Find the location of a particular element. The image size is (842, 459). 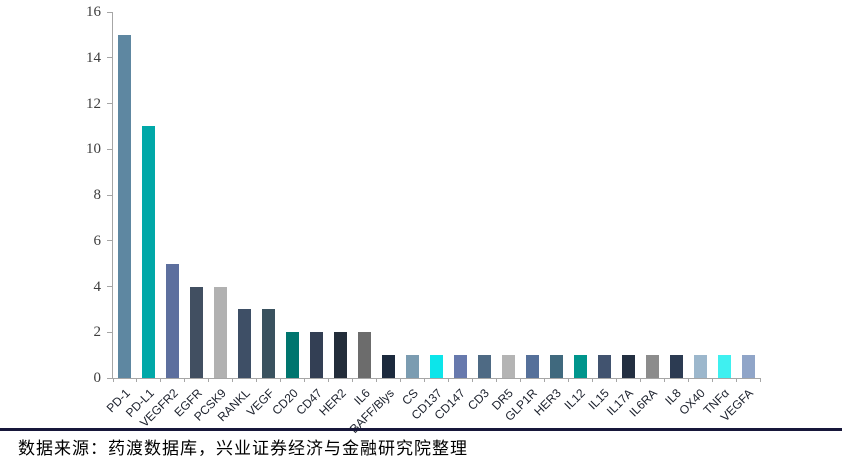

y-axis is located at coordinates (112, 195).